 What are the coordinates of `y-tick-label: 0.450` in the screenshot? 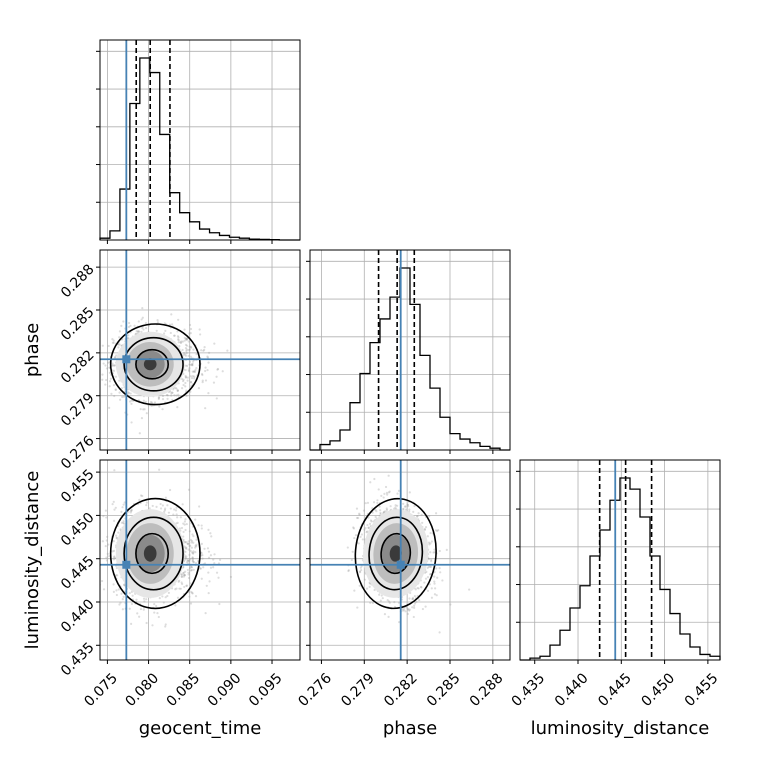 It's located at (78, 530).